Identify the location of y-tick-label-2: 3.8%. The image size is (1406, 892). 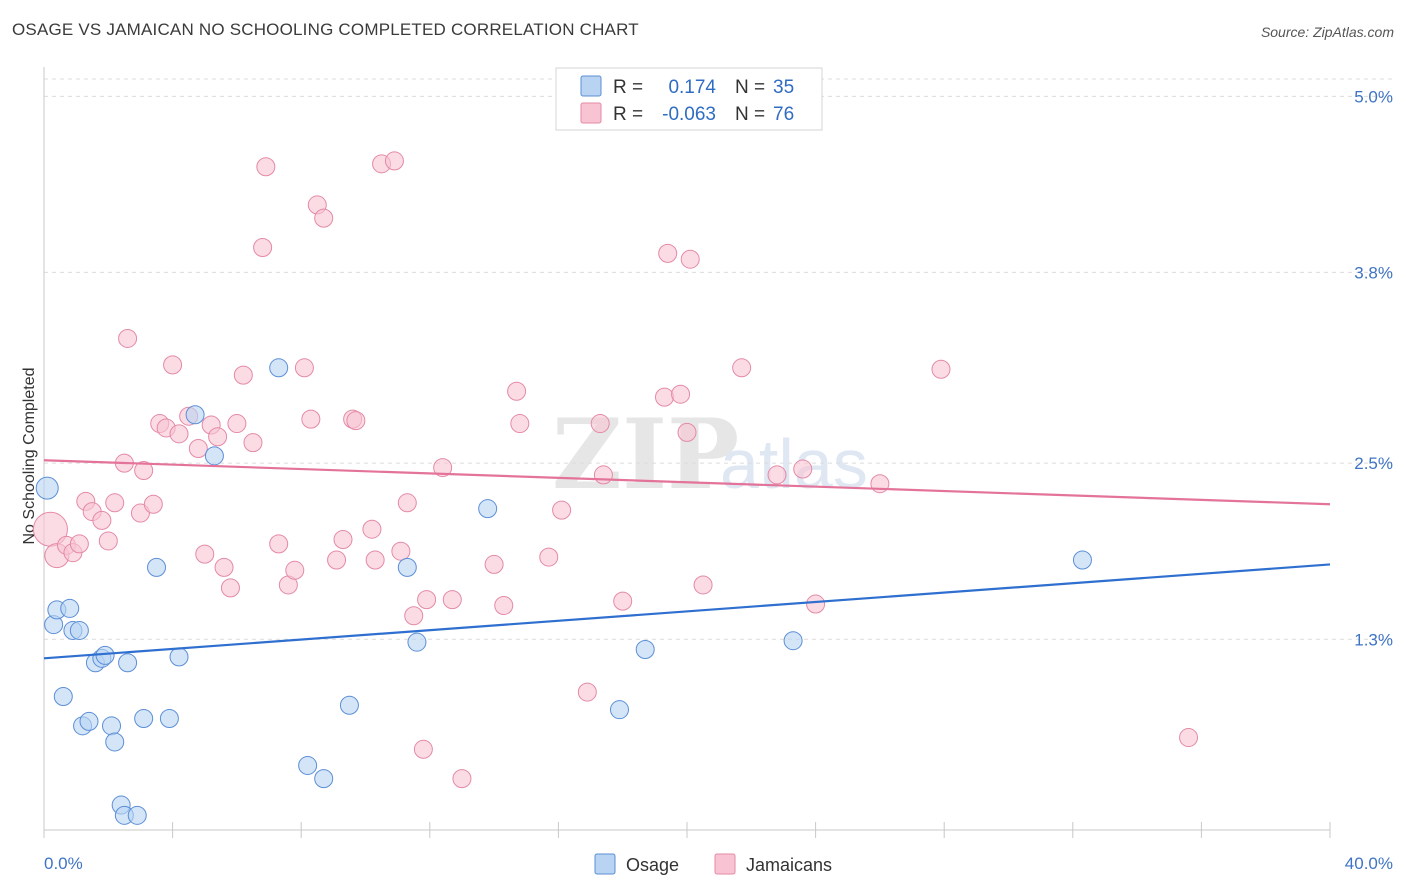
(1373, 272).